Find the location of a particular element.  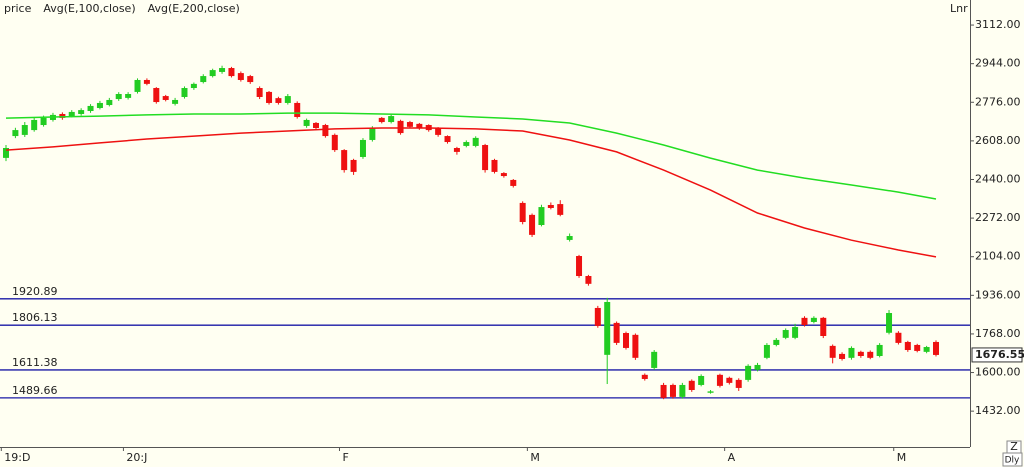

x-tick-label: 19:D is located at coordinates (17, 457).